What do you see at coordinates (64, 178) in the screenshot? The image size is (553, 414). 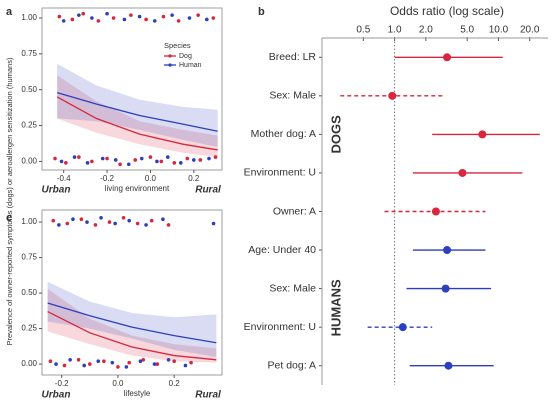 I see `x-tick-label: -0.4` at bounding box center [64, 178].